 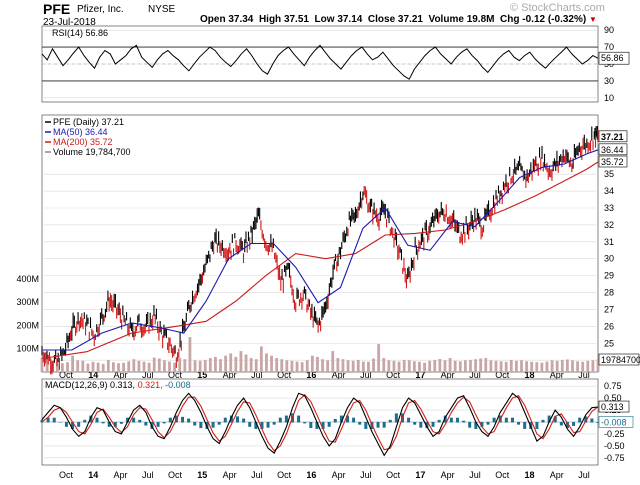 What do you see at coordinates (557, 375) in the screenshot?
I see `x-tick-label-mid: Apr` at bounding box center [557, 375].